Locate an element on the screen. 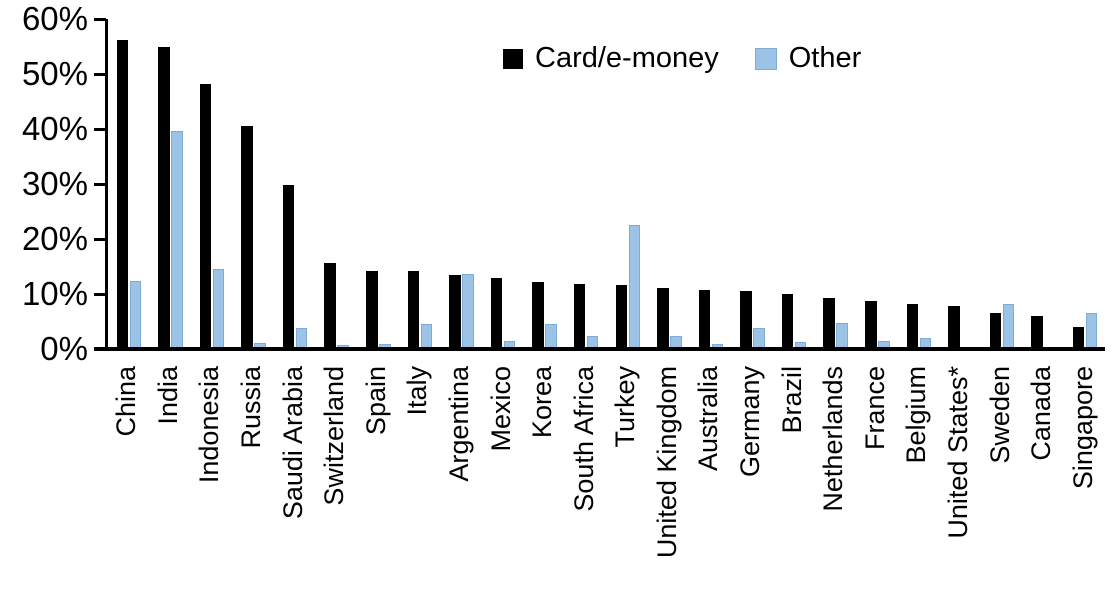 The image size is (1112, 594). bar-card-e-money-canada is located at coordinates (1037, 332).